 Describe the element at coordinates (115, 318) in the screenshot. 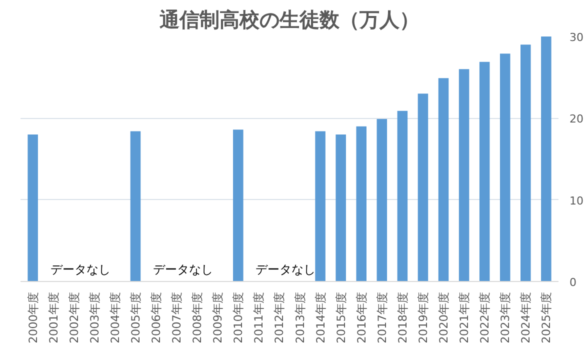

I see `x-tick-label: 2004年度` at that location.